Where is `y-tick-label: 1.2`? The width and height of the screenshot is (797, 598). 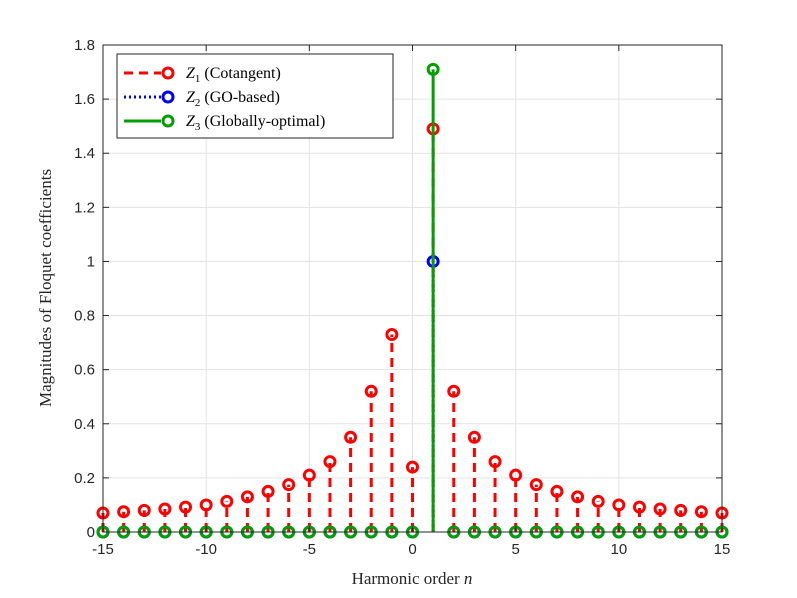 y-tick-label: 1.2 is located at coordinates (84, 207).